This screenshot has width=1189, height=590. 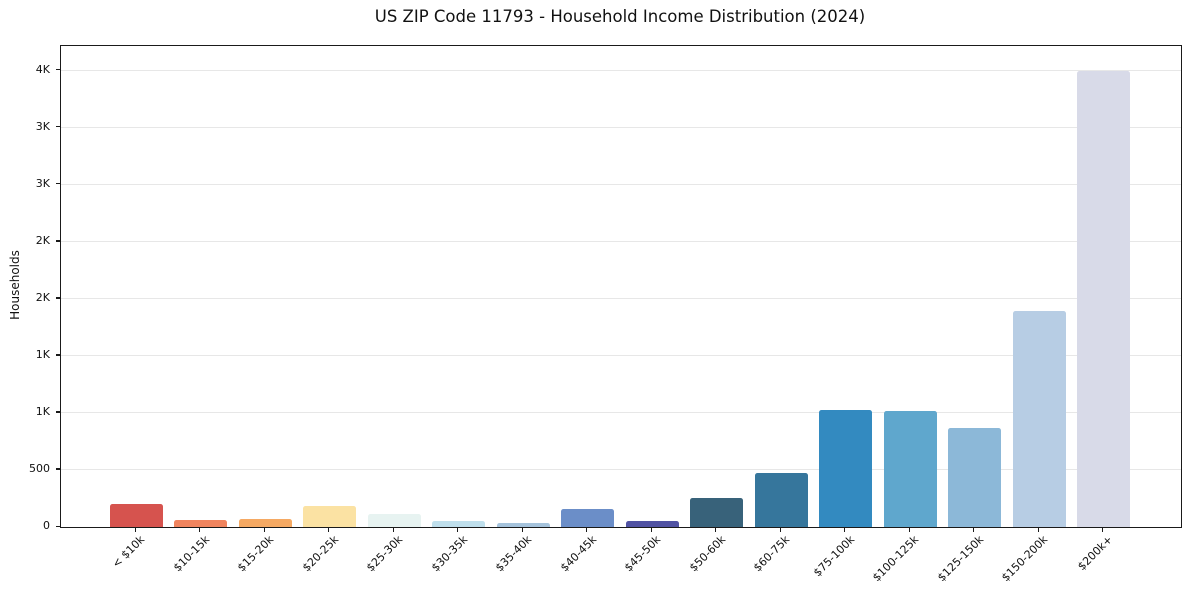 I want to click on bar-25-30k, so click(x=394, y=520).